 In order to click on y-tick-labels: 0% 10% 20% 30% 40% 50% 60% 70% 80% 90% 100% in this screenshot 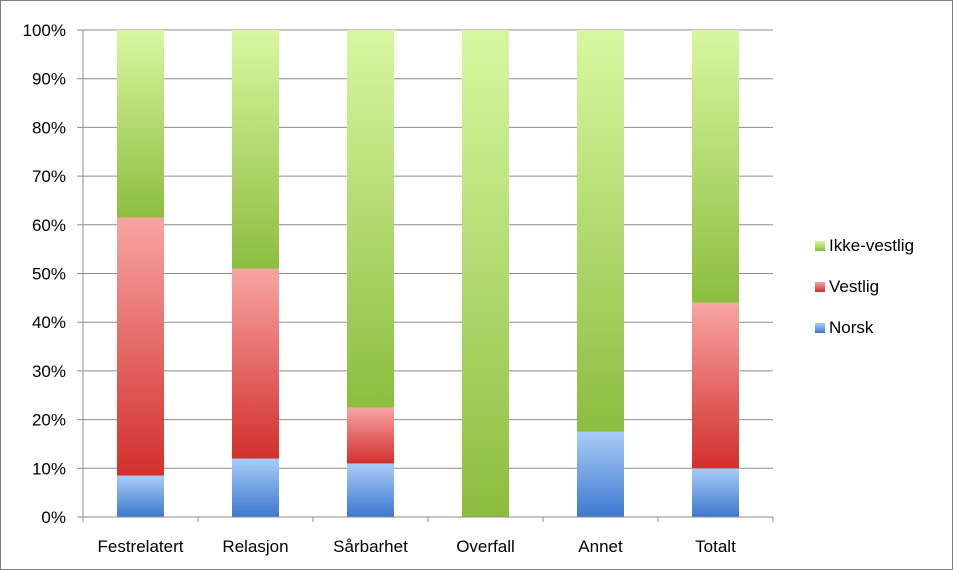, I will do `click(44, 274)`.